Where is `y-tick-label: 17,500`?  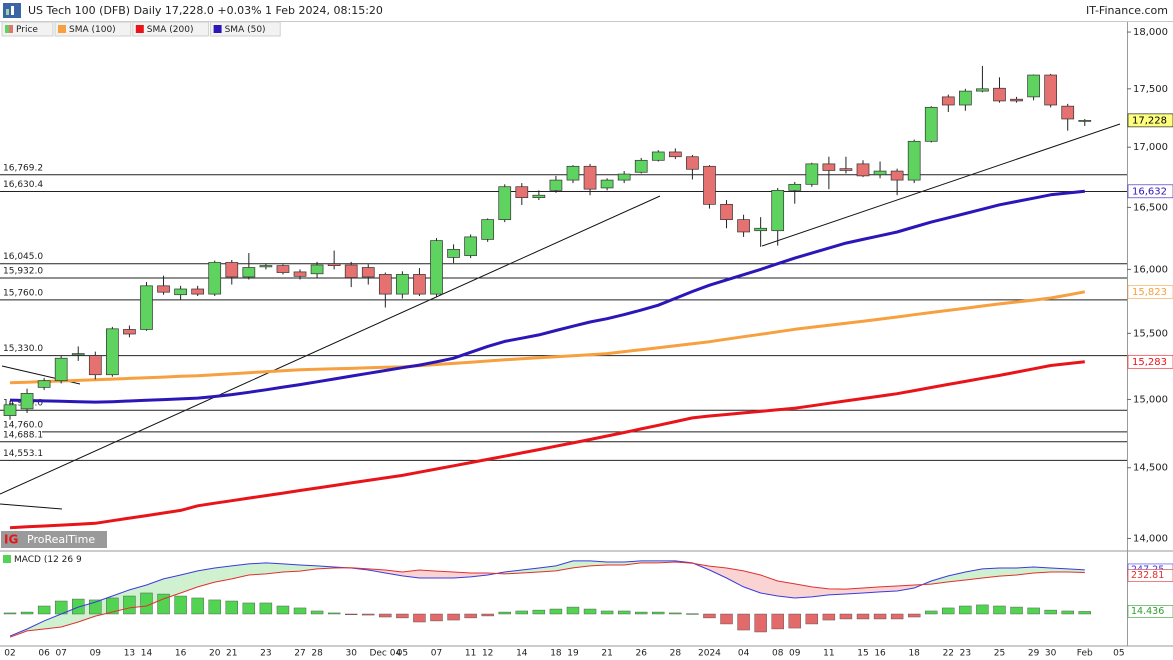
y-tick-label: 17,500 is located at coordinates (1150, 89).